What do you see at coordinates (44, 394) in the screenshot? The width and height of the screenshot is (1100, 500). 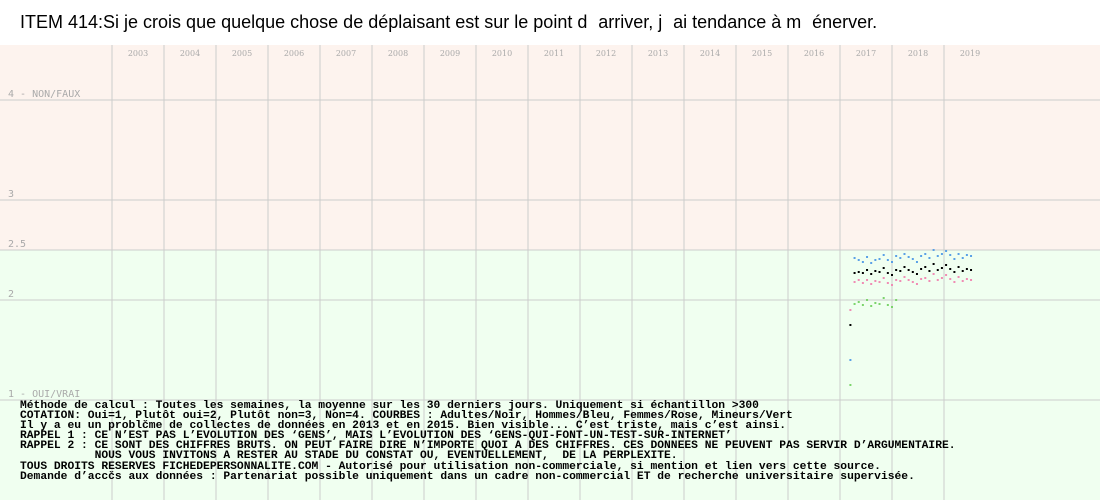 I see `y-tick-label: 1 - OUI/VRAI` at bounding box center [44, 394].